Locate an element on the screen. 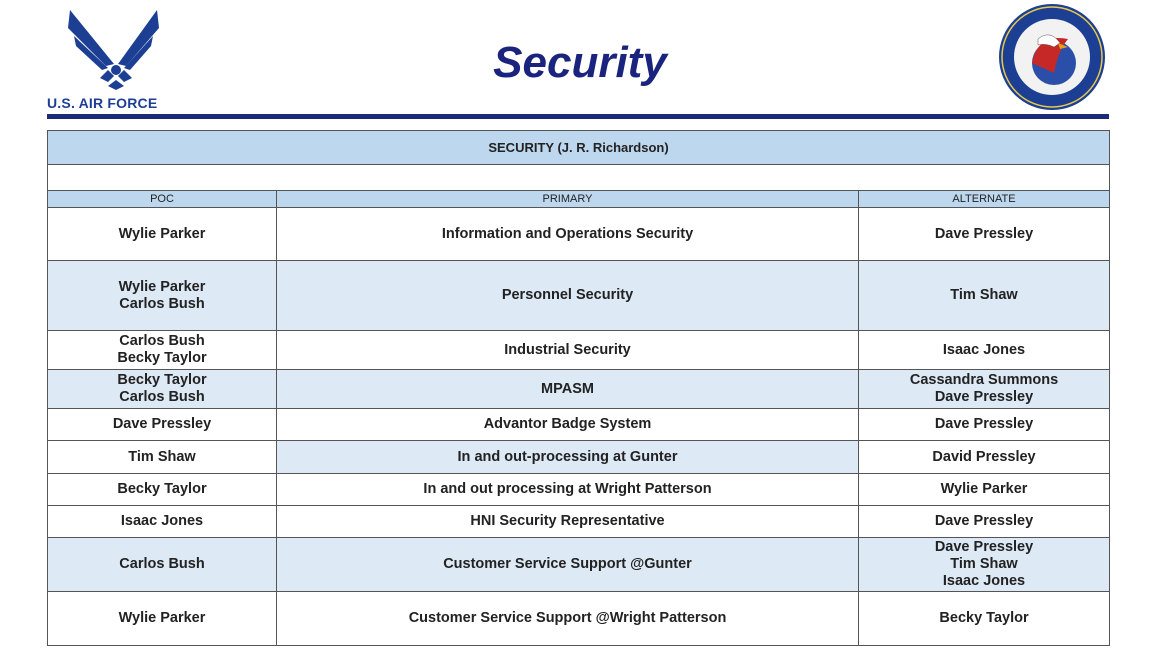 Image resolution: width=1156 pixels, height=650 pixels. poc-cell: Becky Taylor is located at coordinates (162, 489).